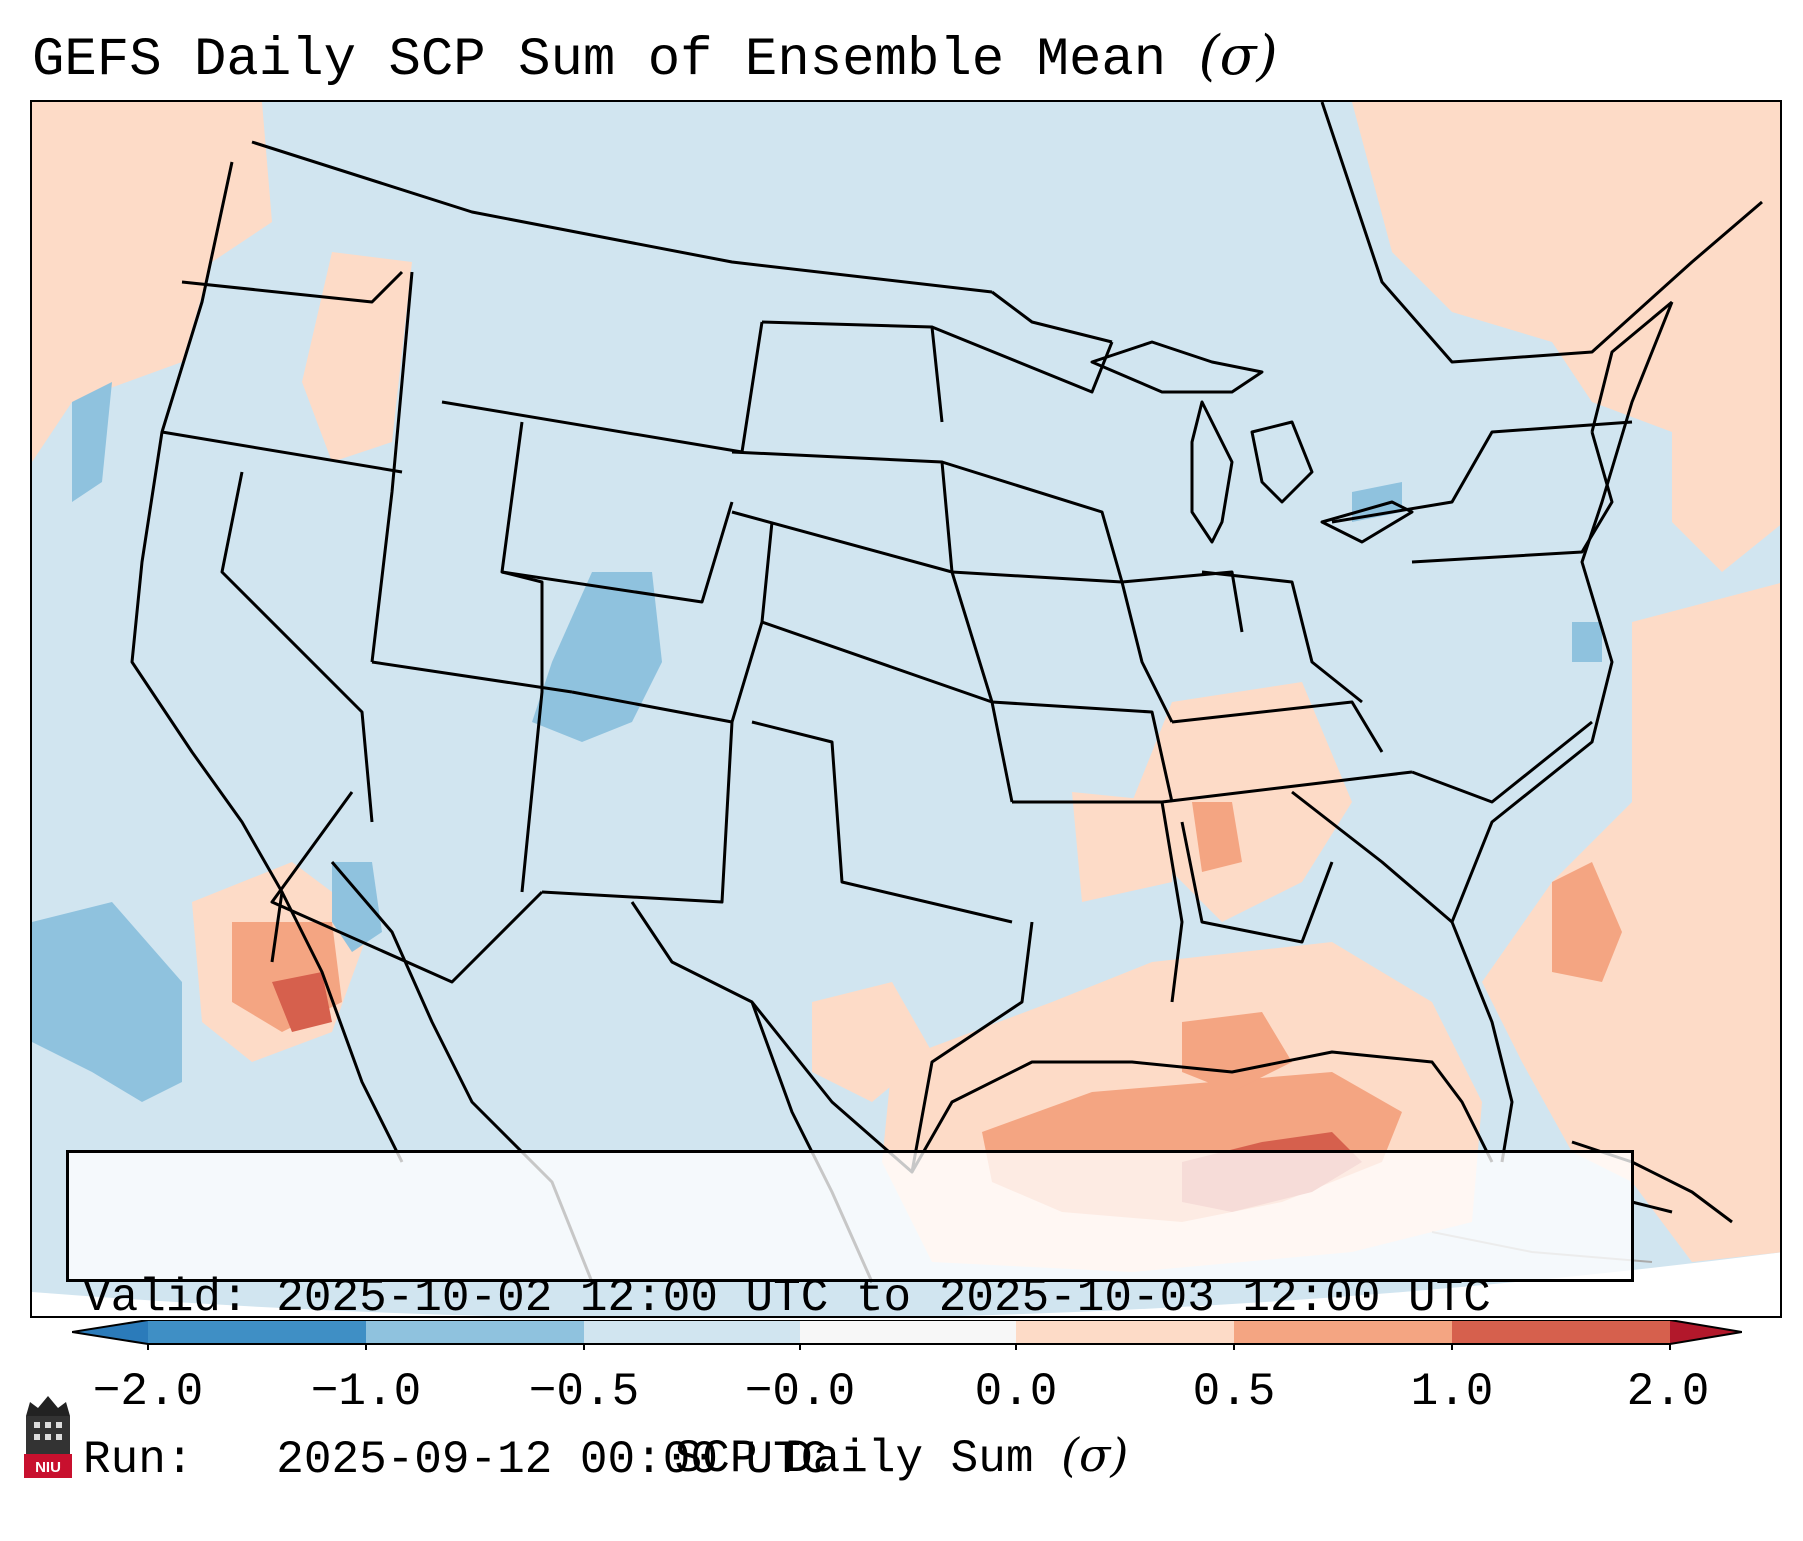 Image resolution: width=1803 pixels, height=1541 pixels. I want to click on lake-huron, so click(1282, 462).